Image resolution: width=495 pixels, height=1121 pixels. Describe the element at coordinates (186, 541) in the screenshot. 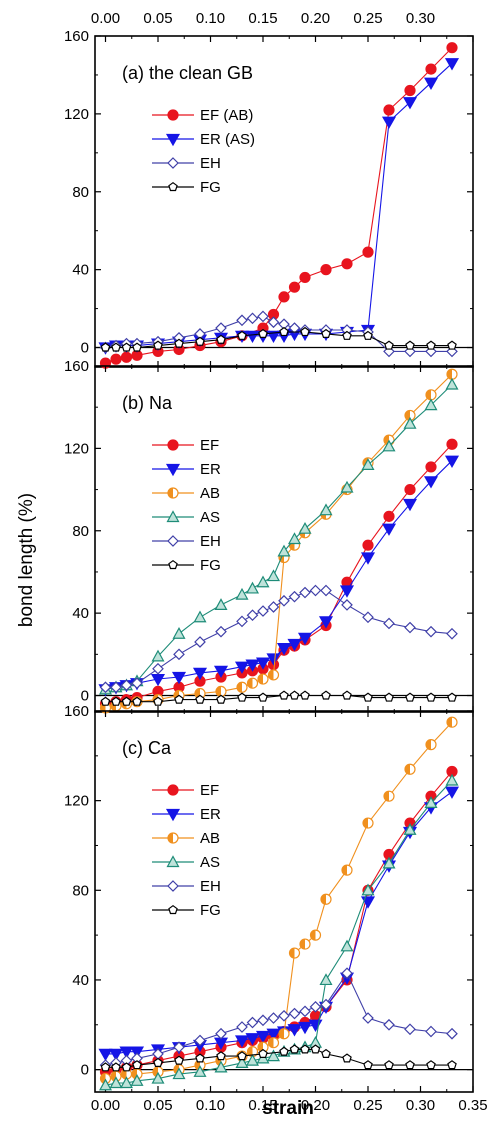

I see `legend-entry: EH` at that location.